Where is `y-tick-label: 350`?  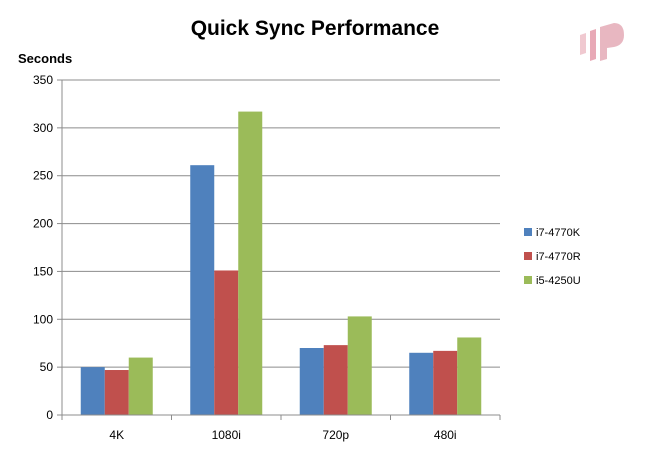 y-tick-label: 350 is located at coordinates (43, 80).